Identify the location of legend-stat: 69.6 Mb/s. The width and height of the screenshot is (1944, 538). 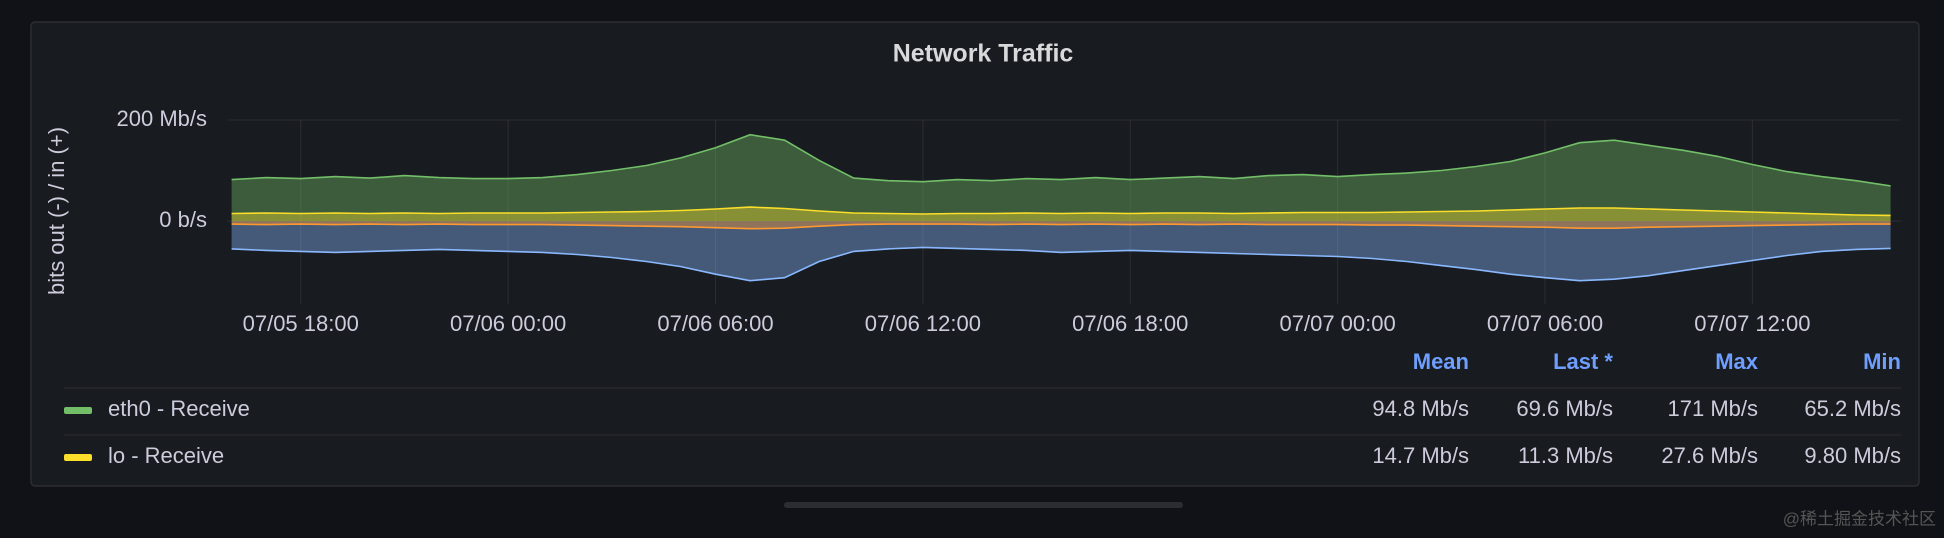
(1564, 408).